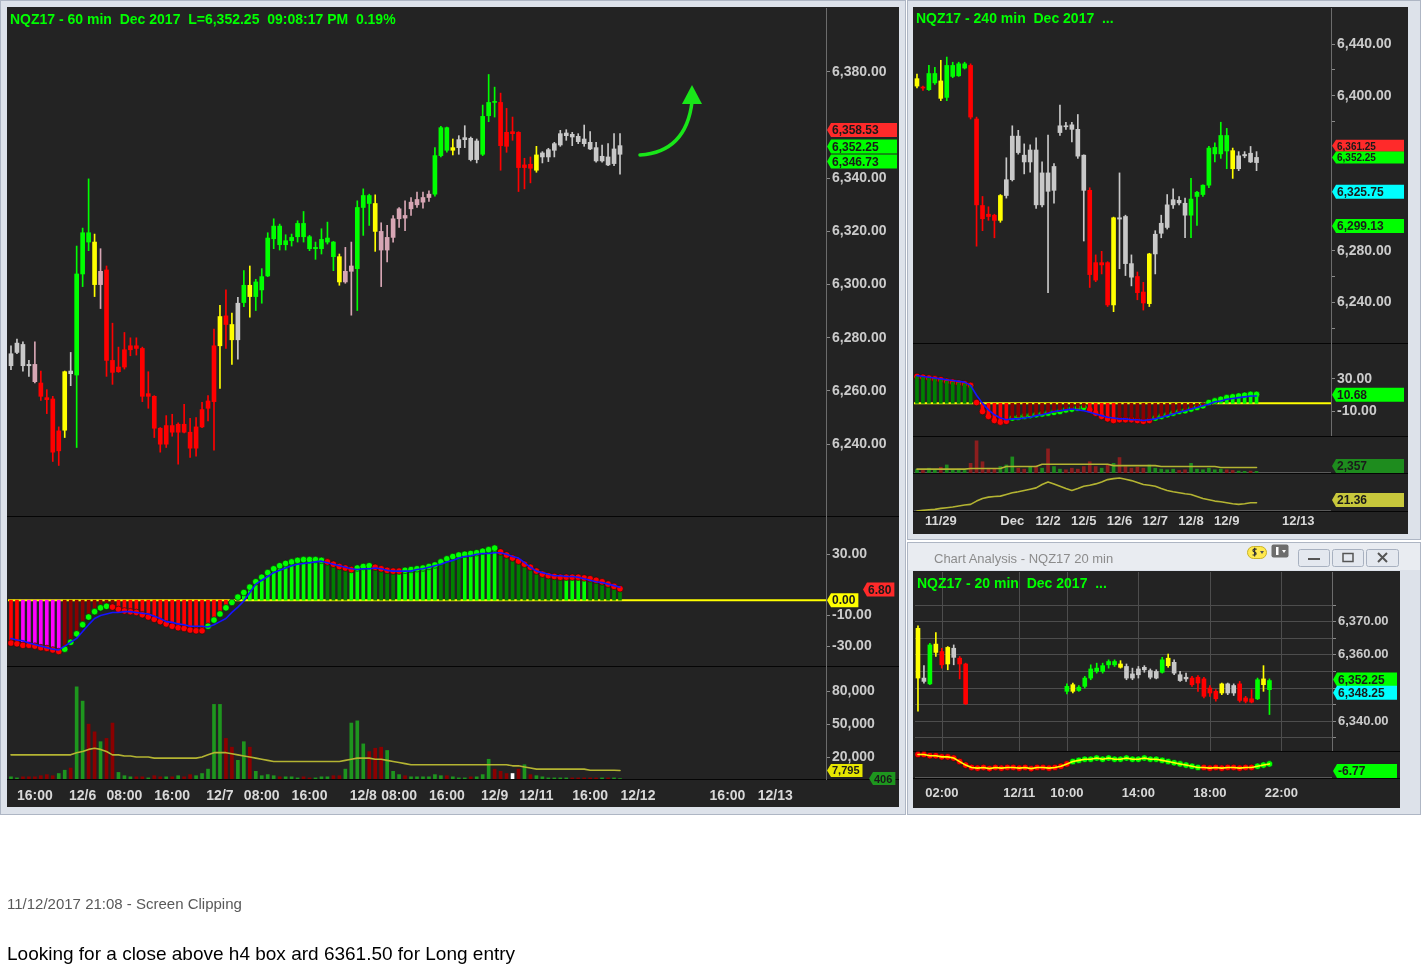 The height and width of the screenshot is (980, 1421). What do you see at coordinates (859, 389) in the screenshot?
I see `y-tick-label: 6,260.00` at bounding box center [859, 389].